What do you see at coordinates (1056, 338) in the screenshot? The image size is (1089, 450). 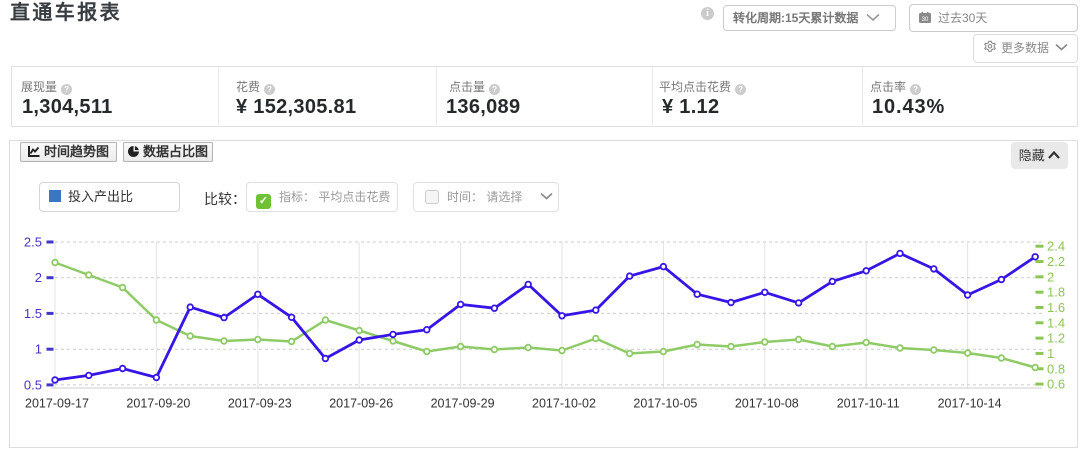 I see `svg-text: 1.2` at bounding box center [1056, 338].